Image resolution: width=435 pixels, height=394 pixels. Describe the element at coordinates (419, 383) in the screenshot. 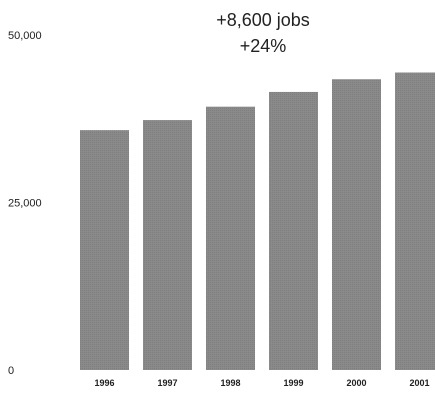

I see `x-tick-label-2001: 2001` at that location.